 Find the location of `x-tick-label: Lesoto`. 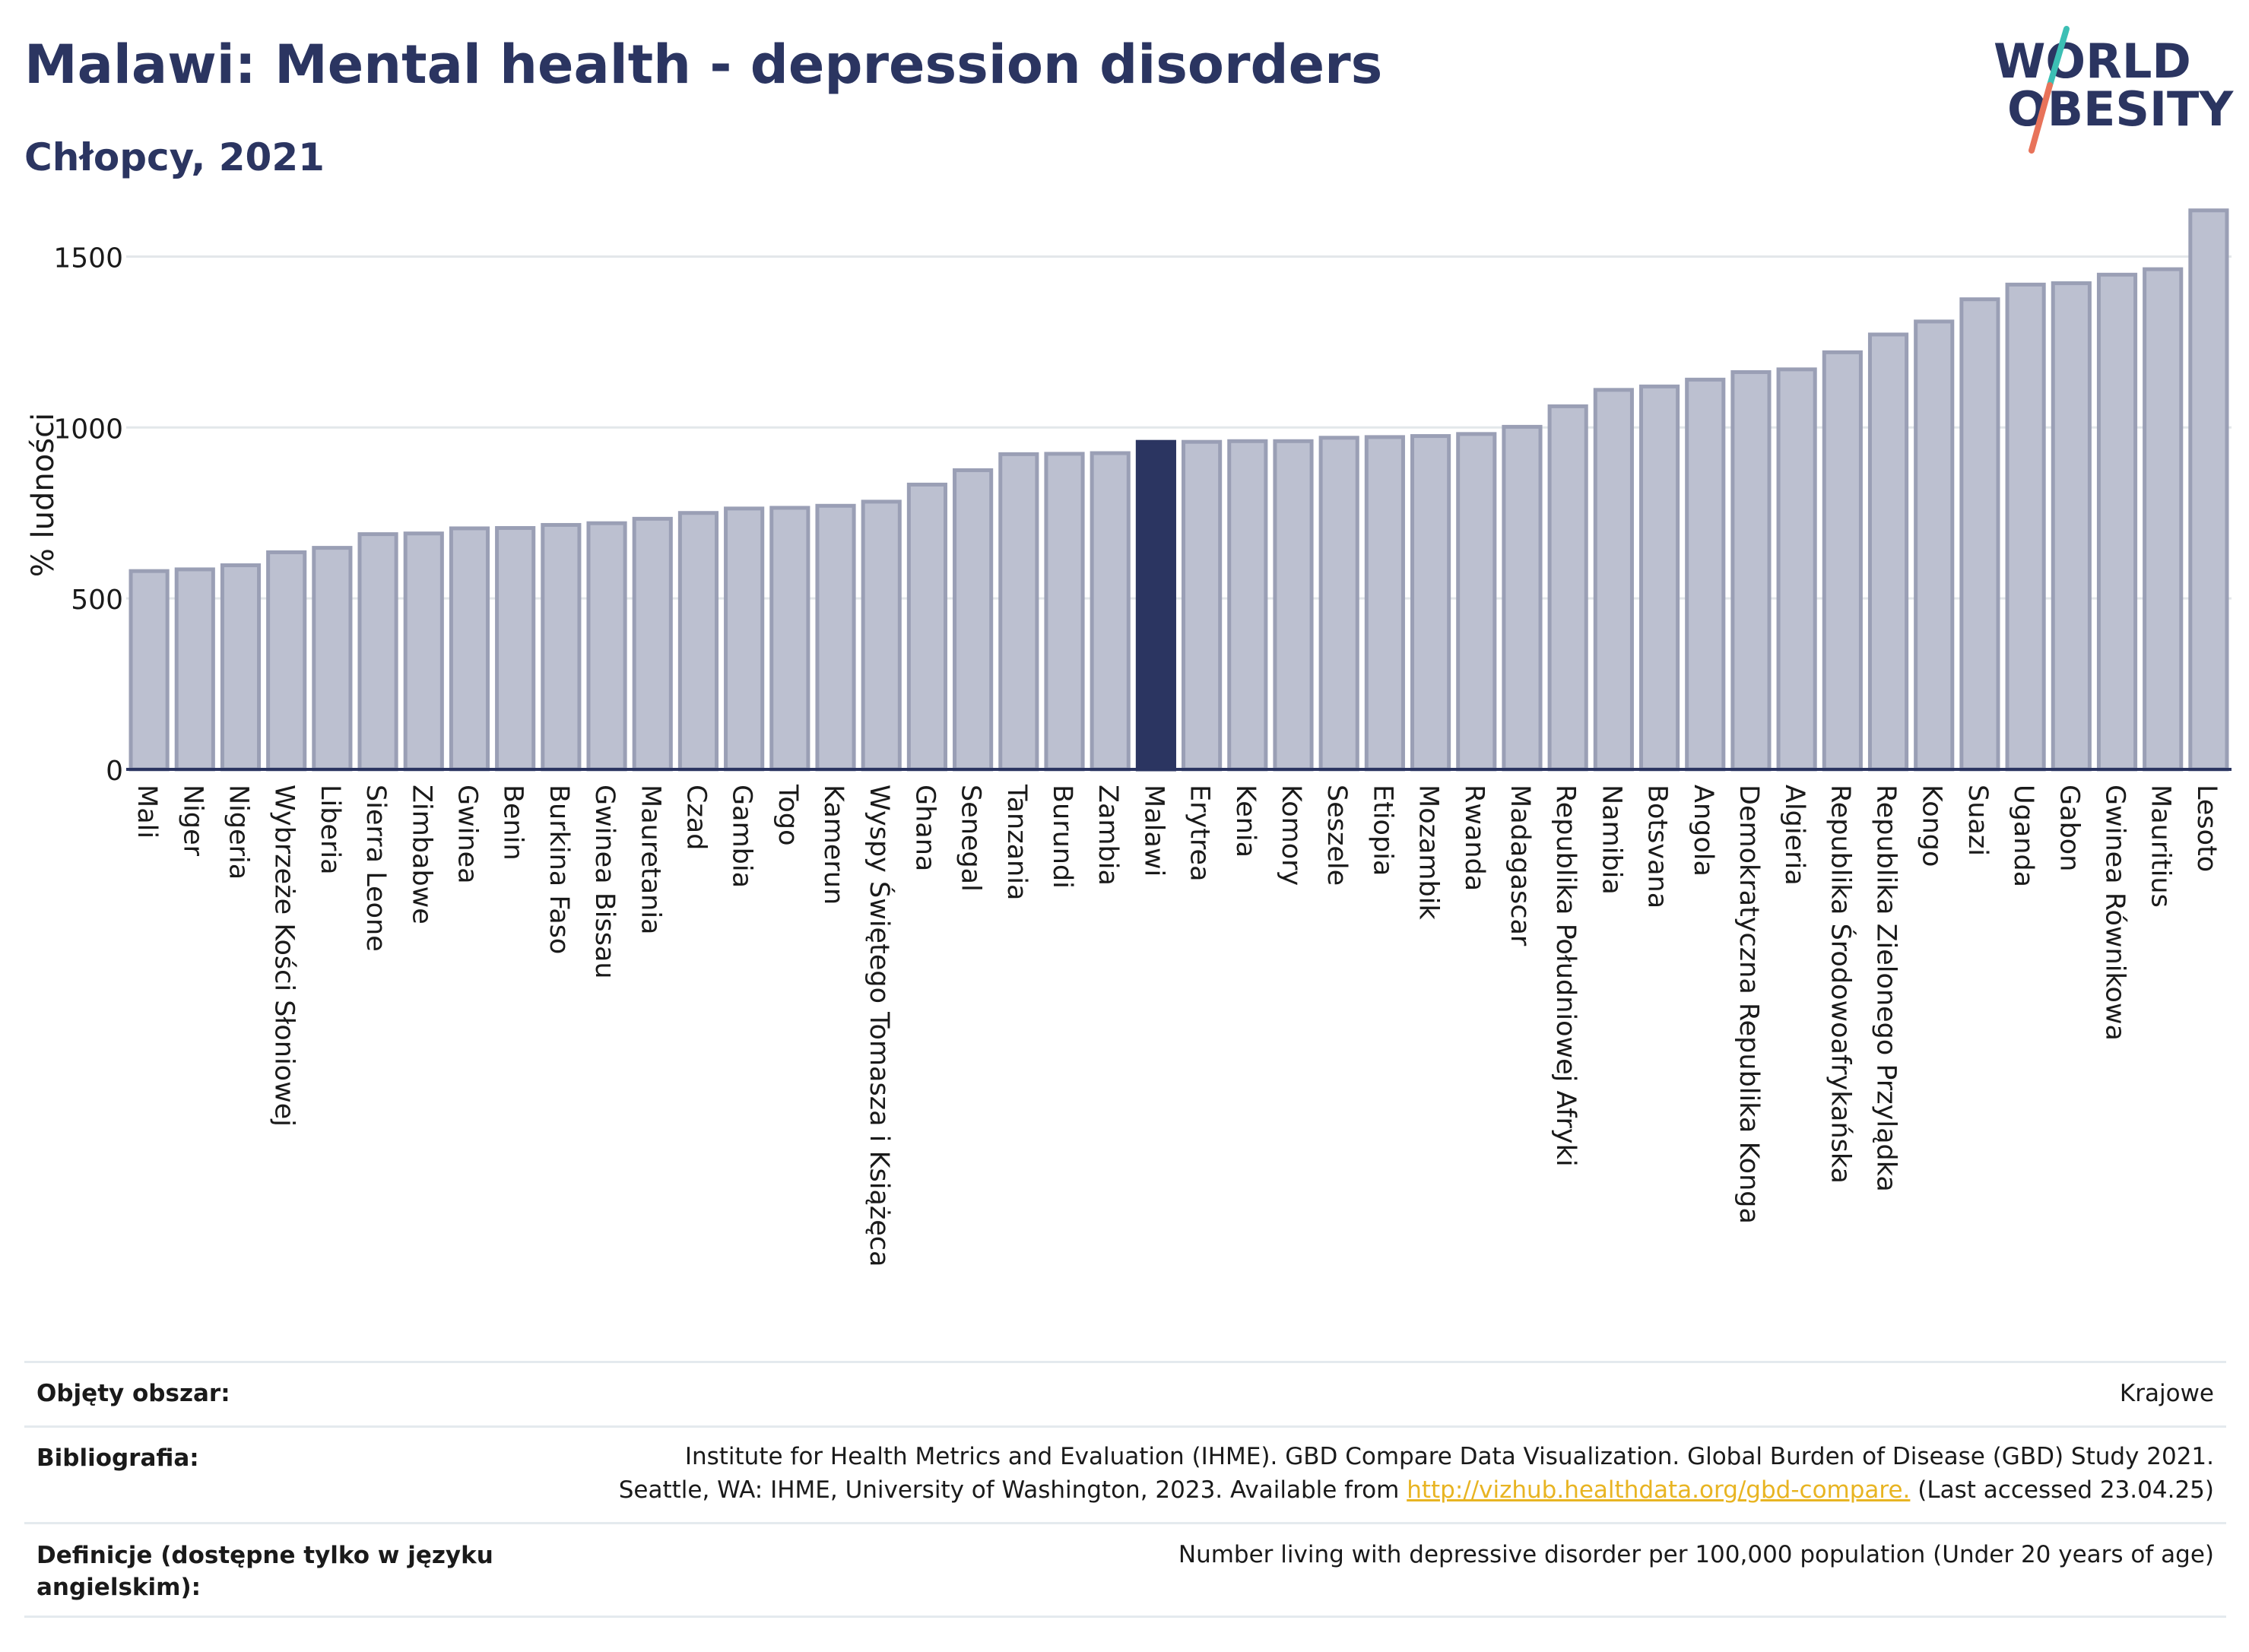

x-tick-label: Lesoto is located at coordinates (2206, 828).